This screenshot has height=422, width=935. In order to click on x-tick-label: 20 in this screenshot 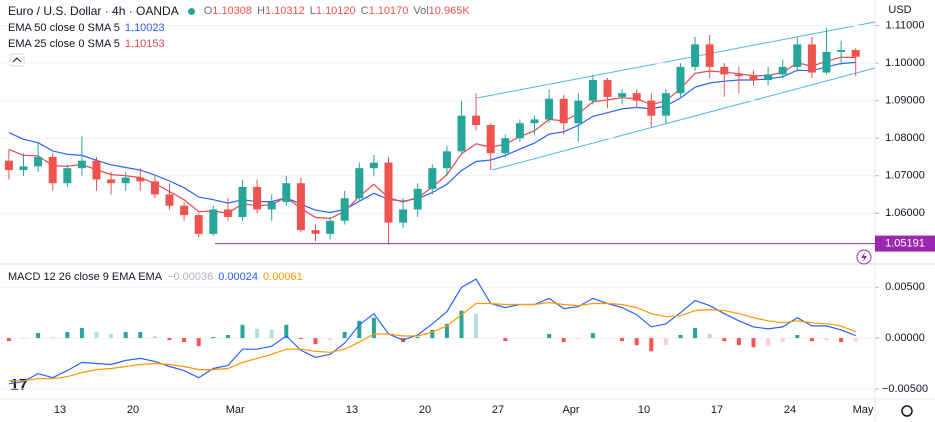, I will do `click(425, 410)`.